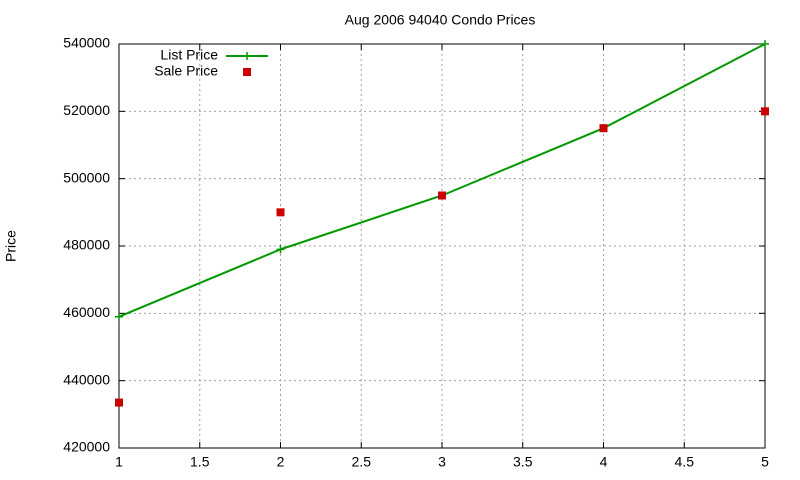 The height and width of the screenshot is (480, 800). Describe the element at coordinates (523, 462) in the screenshot. I see `x-tick-label: 3.5` at that location.